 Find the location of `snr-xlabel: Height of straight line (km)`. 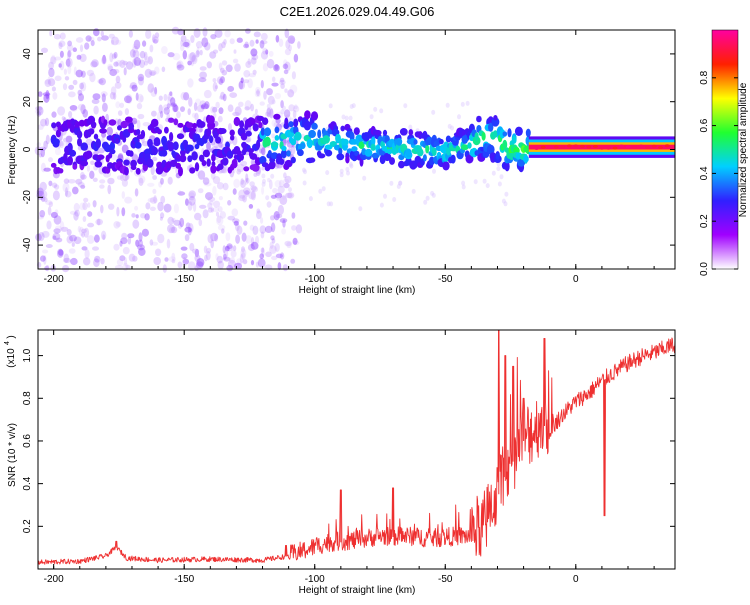

snr-xlabel: Height of straight line (km) is located at coordinates (357, 590).